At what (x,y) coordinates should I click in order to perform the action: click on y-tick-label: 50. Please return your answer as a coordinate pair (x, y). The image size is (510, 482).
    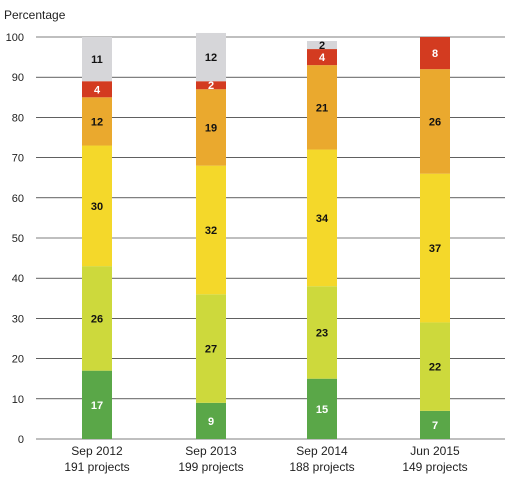
    Looking at the image, I should click on (18, 239).